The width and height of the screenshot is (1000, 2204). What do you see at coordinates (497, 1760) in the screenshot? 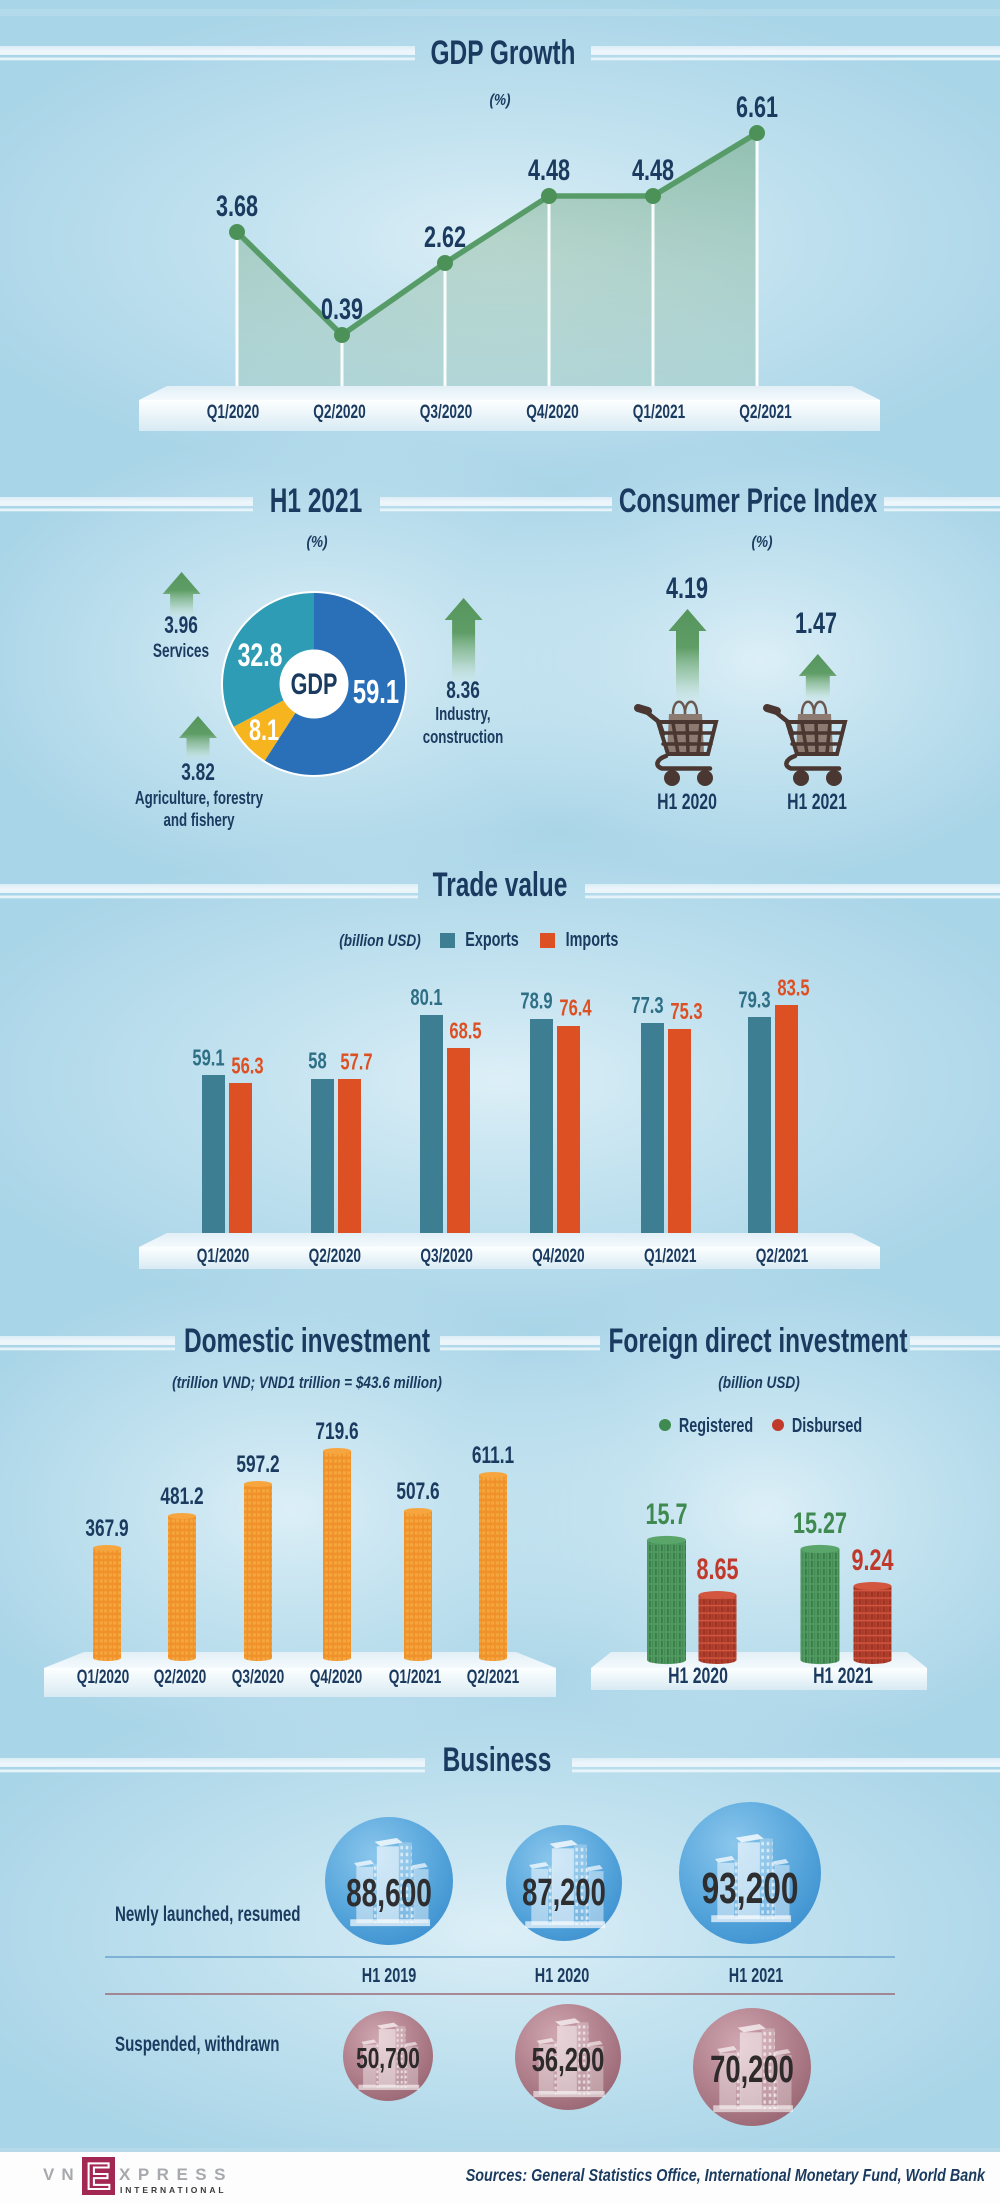
I see `svg-text: Business` at bounding box center [497, 1760].